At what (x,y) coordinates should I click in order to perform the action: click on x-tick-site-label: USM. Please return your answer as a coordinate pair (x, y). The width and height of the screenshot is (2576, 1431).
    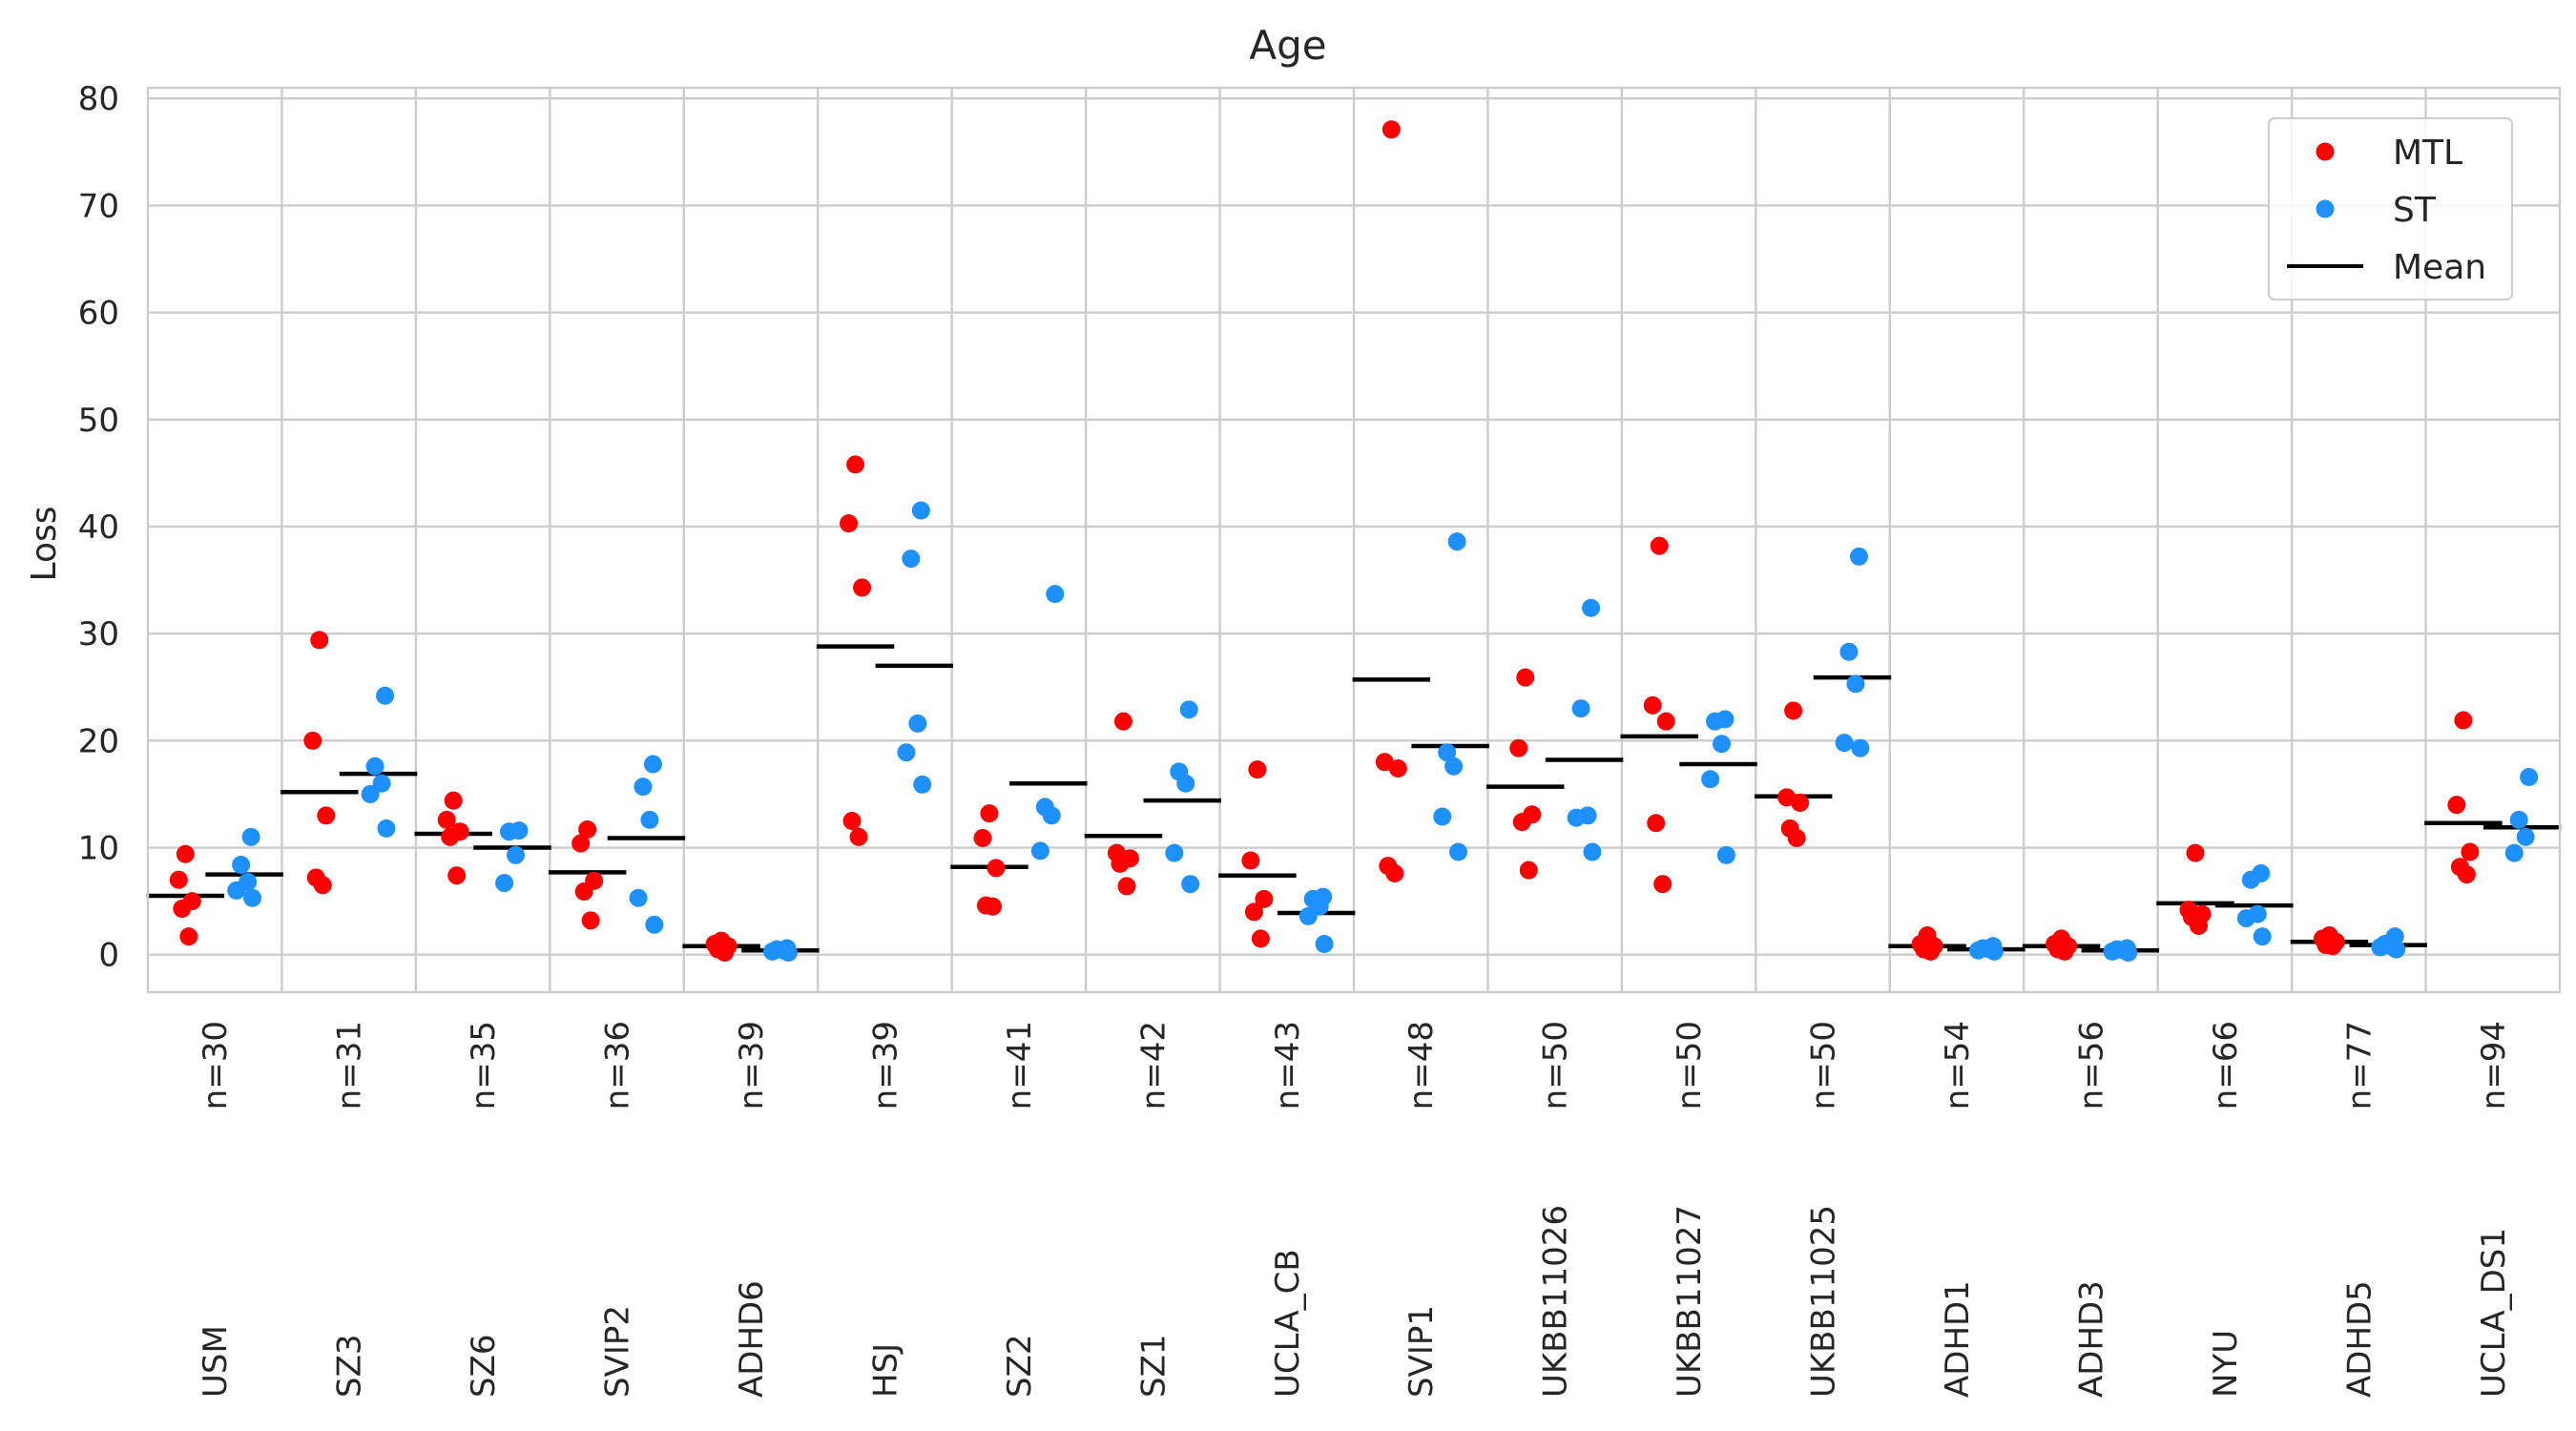
    Looking at the image, I should click on (216, 1361).